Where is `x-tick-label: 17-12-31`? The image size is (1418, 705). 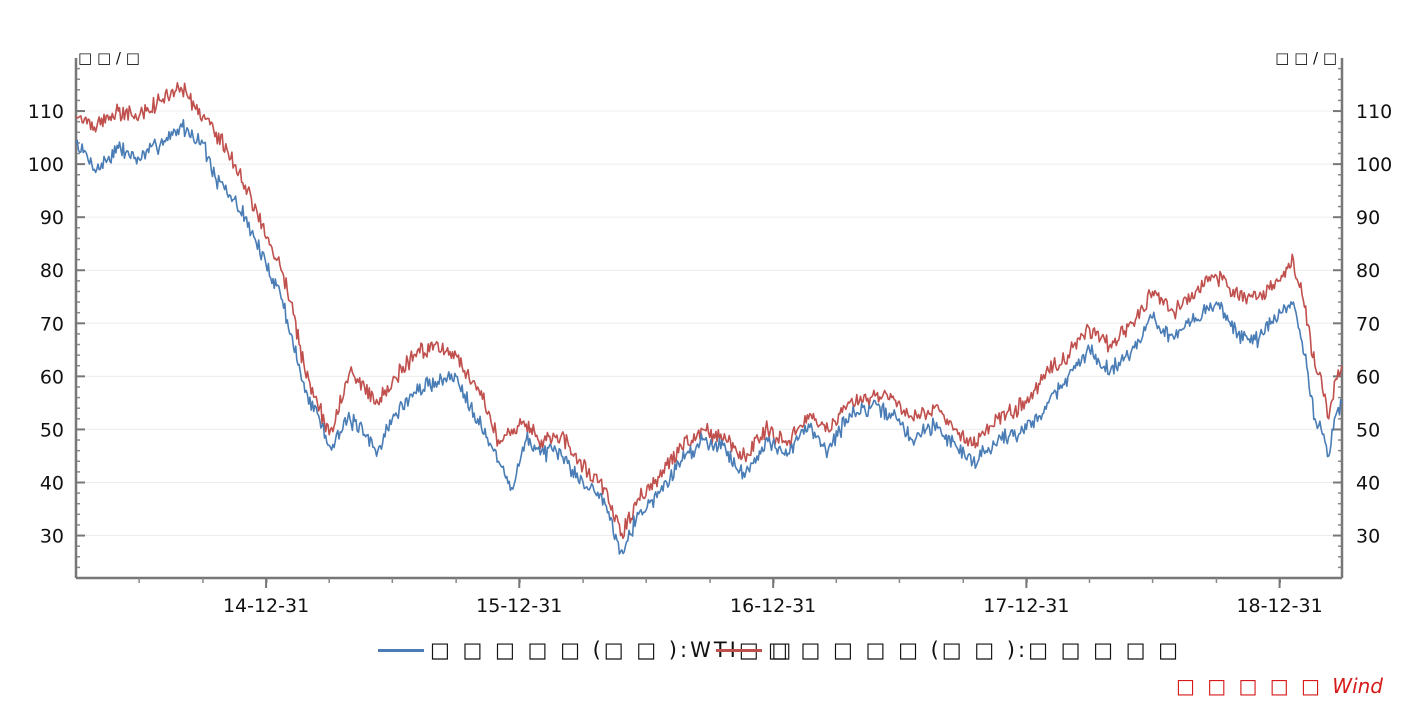
x-tick-label: 17-12-31 is located at coordinates (1026, 606).